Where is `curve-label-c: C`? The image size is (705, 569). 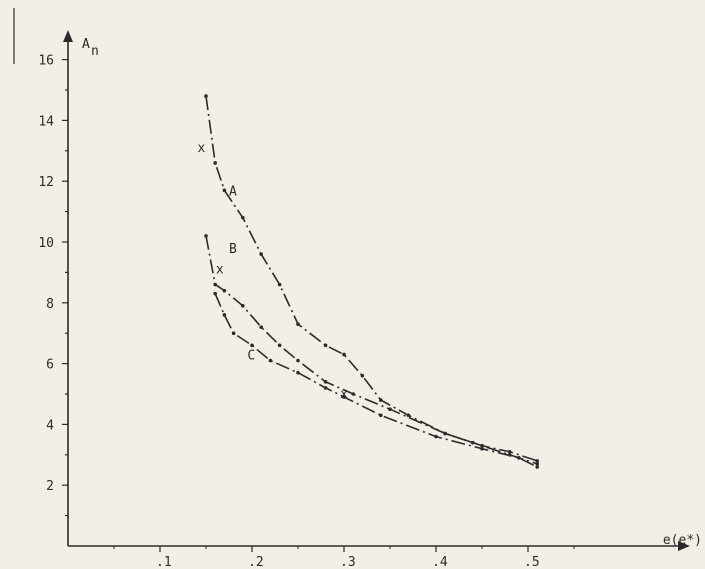
curve-label-c: C is located at coordinates (251, 355).